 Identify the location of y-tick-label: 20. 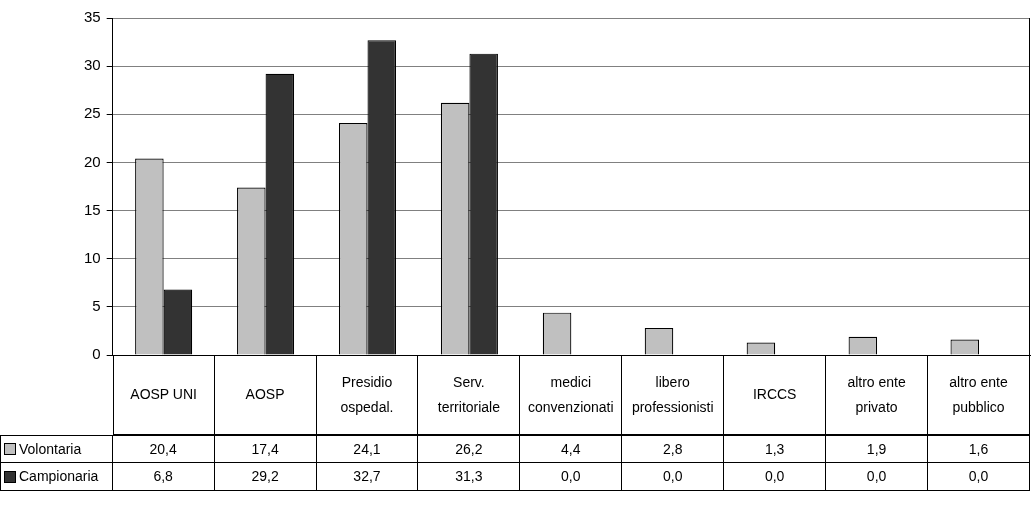
(92, 161).